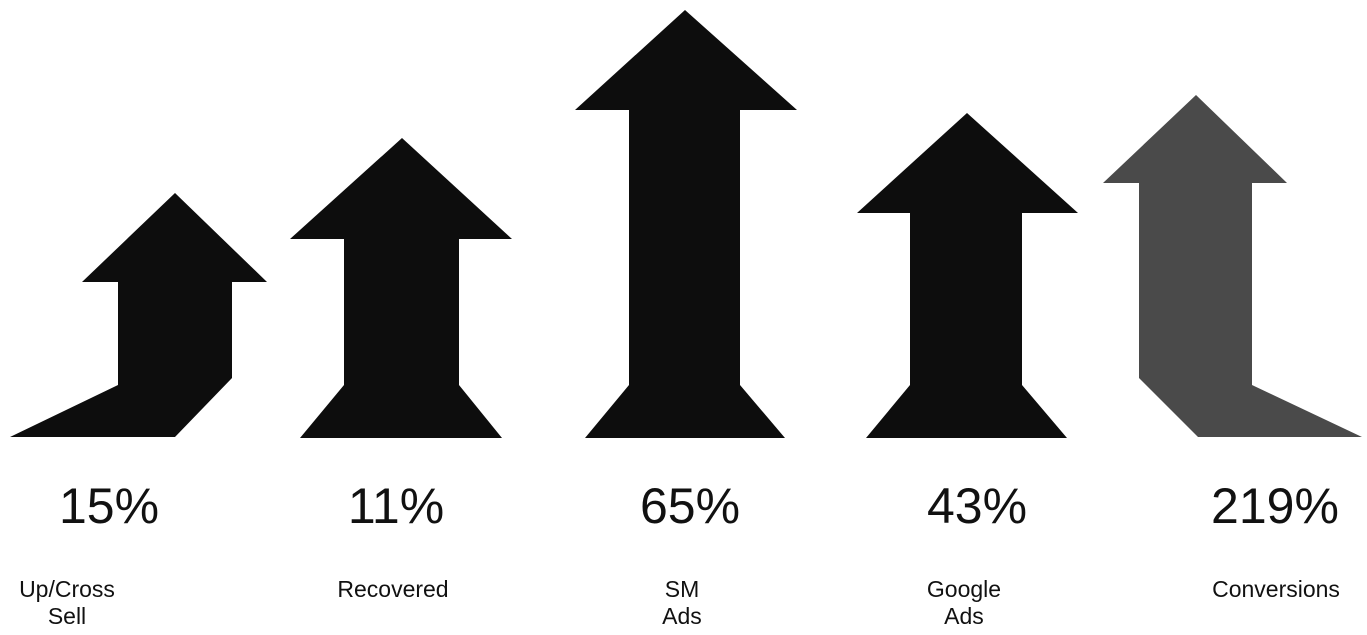 This screenshot has width=1367, height=635. What do you see at coordinates (682, 589) in the screenshot?
I see `label-line: SM` at bounding box center [682, 589].